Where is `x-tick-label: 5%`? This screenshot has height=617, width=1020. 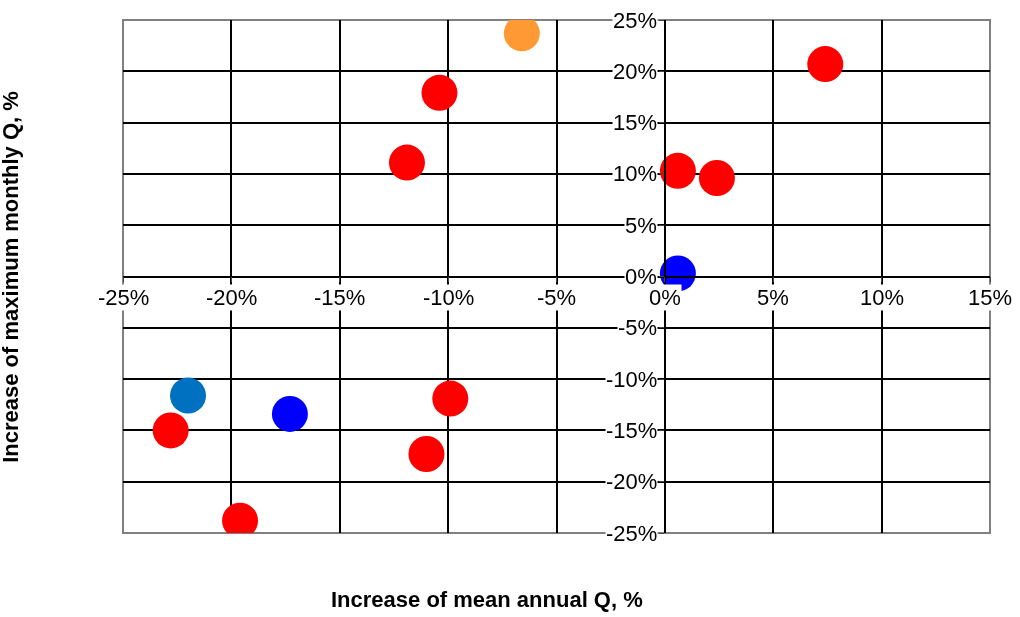 x-tick-label: 5% is located at coordinates (773, 297).